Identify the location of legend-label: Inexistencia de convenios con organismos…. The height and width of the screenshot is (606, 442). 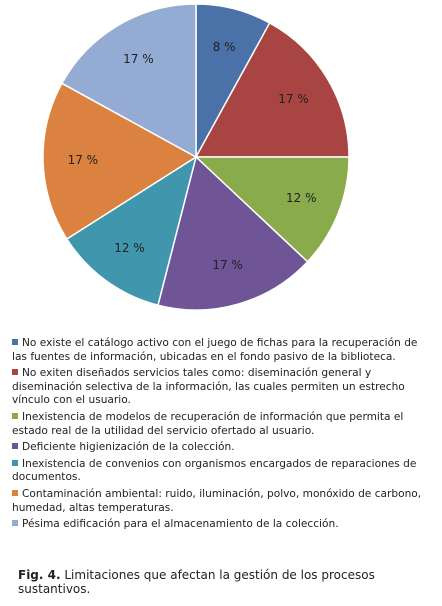
(214, 470).